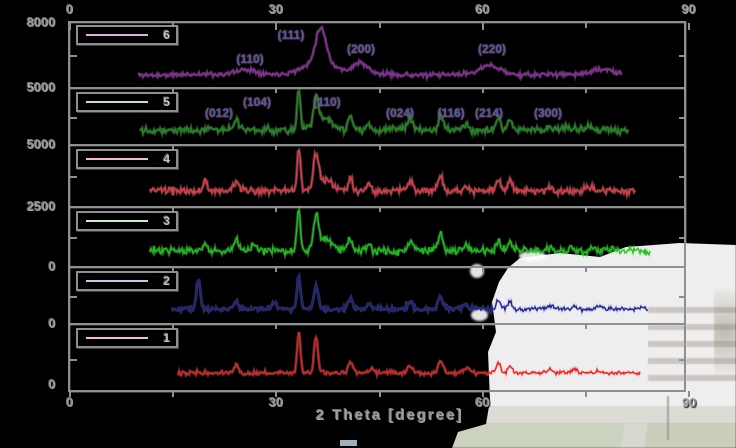  What do you see at coordinates (127, 221) in the screenshot?
I see `legend-box: 3` at bounding box center [127, 221].